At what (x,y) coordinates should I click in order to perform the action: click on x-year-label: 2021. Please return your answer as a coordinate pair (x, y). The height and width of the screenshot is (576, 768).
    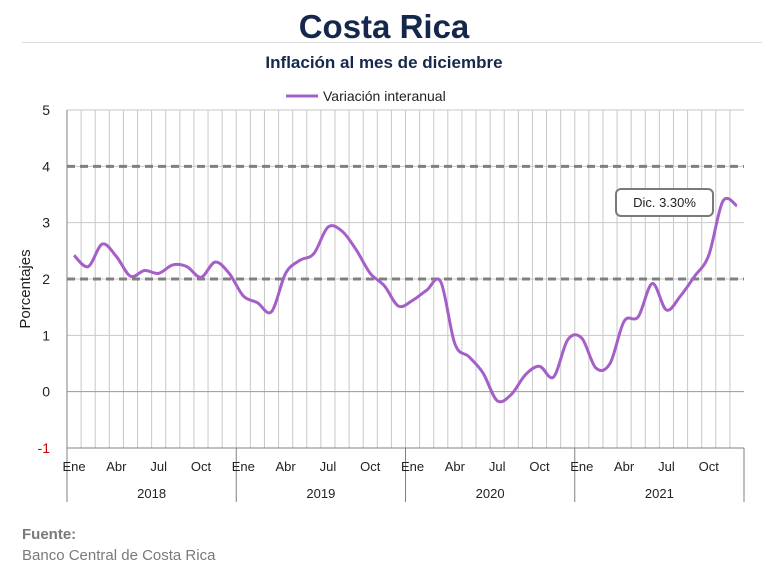
    Looking at the image, I should click on (659, 493).